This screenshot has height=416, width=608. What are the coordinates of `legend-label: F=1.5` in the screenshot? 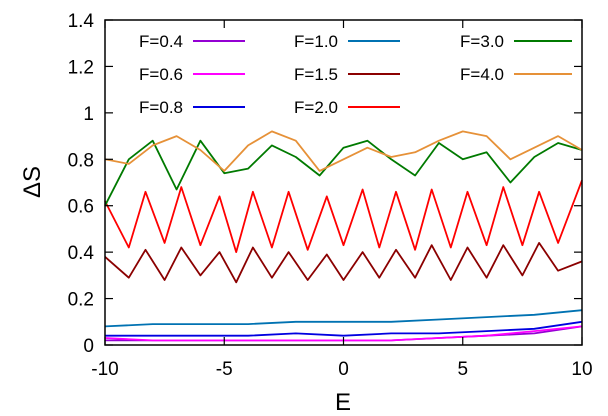 It's located at (316, 74).